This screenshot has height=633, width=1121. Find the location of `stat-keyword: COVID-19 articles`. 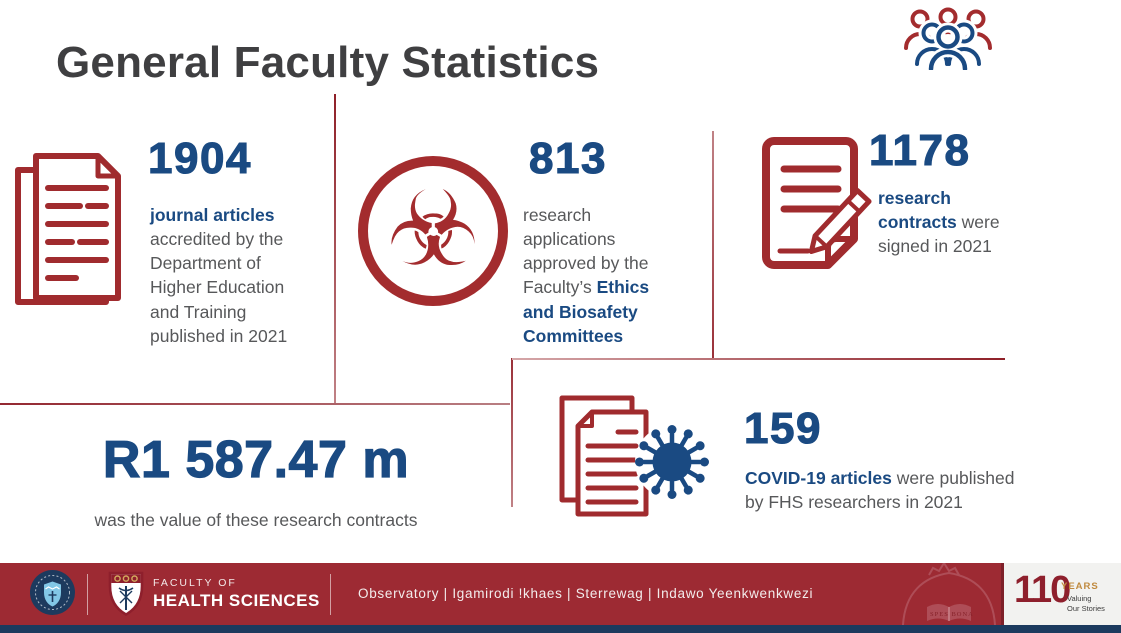

stat-keyword: COVID-19 articles is located at coordinates (818, 478).